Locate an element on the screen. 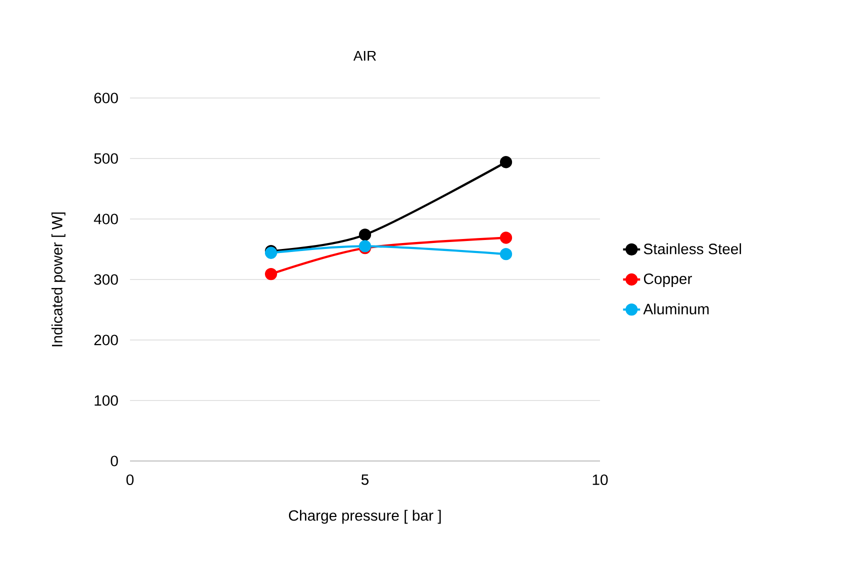 This screenshot has width=856, height=568. y-tick-label: 600 is located at coordinates (106, 98).